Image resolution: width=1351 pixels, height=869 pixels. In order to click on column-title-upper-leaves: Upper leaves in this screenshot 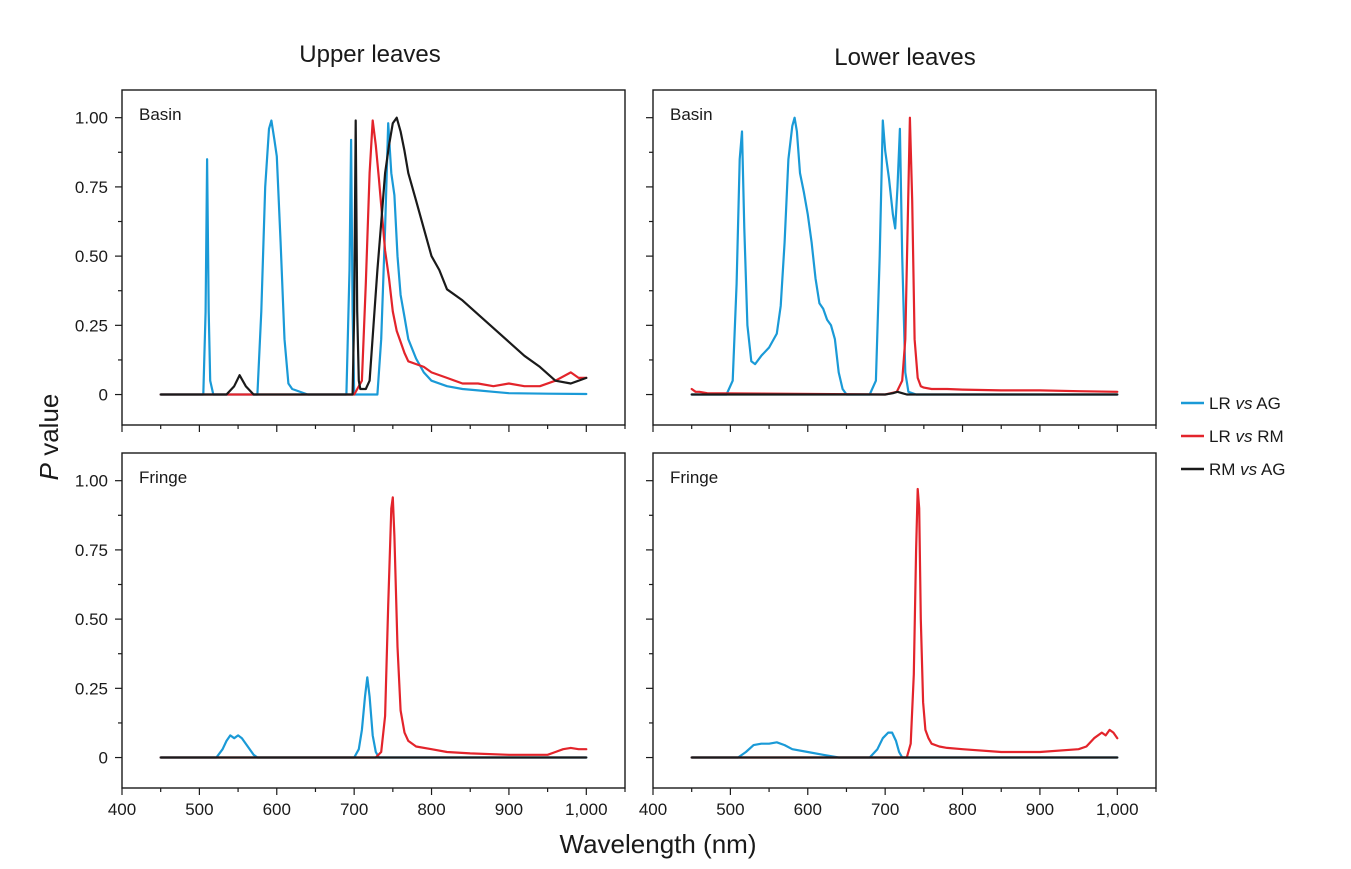, I will do `click(369, 54)`.